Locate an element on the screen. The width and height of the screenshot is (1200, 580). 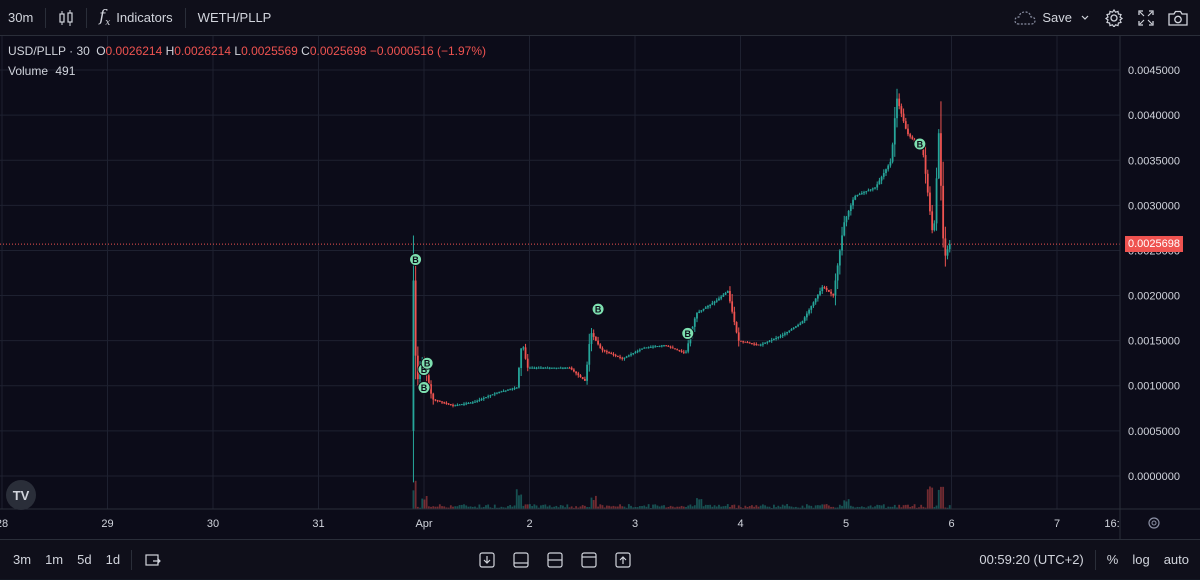
settings-button is located at coordinates (1114, 18).